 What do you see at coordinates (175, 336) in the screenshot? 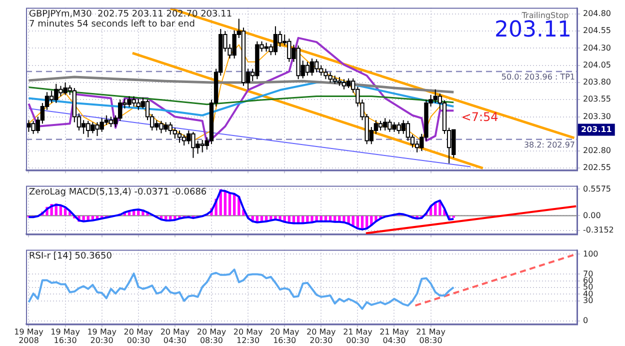
I see `x-tick-label: 20 May 04:30` at bounding box center [175, 336].